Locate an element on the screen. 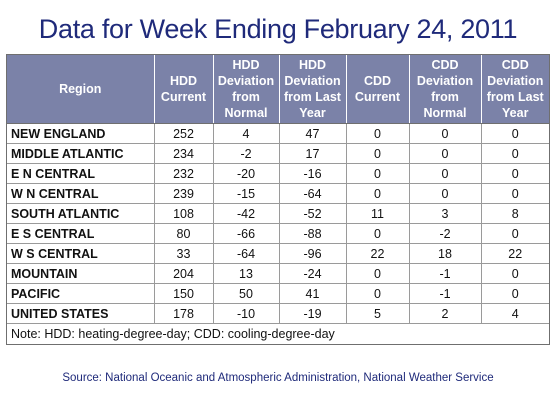 This screenshot has width=556, height=400. cdd-dev-last-year-cell: 4 is located at coordinates (515, 313).